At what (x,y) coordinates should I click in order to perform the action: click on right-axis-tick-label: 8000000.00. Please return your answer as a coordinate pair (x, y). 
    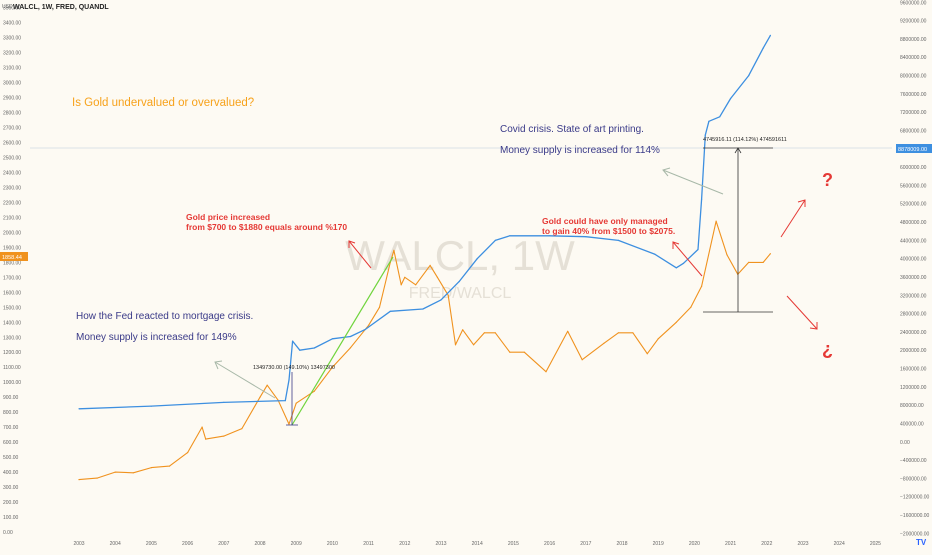
    Looking at the image, I should click on (913, 77).